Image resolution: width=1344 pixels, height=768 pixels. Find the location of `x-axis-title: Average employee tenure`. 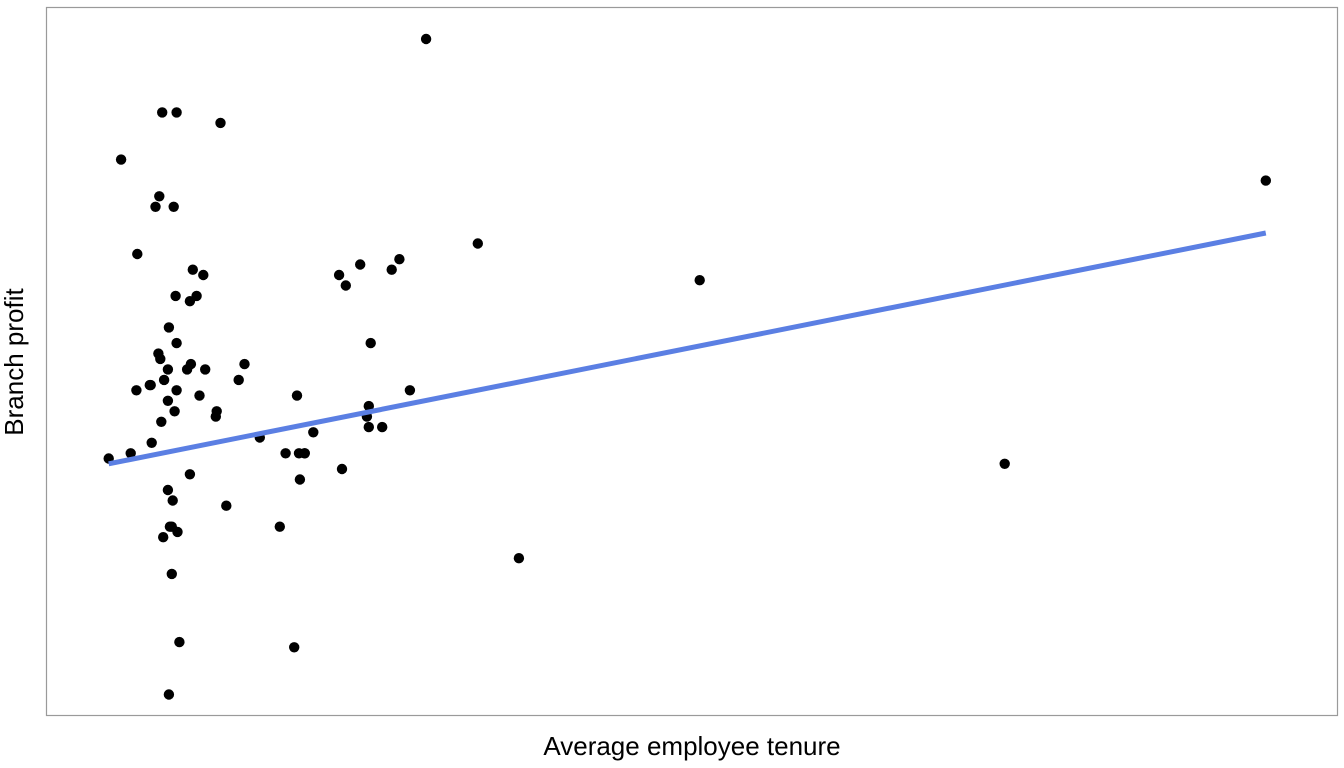

x-axis-title: Average employee tenure is located at coordinates (691, 746).